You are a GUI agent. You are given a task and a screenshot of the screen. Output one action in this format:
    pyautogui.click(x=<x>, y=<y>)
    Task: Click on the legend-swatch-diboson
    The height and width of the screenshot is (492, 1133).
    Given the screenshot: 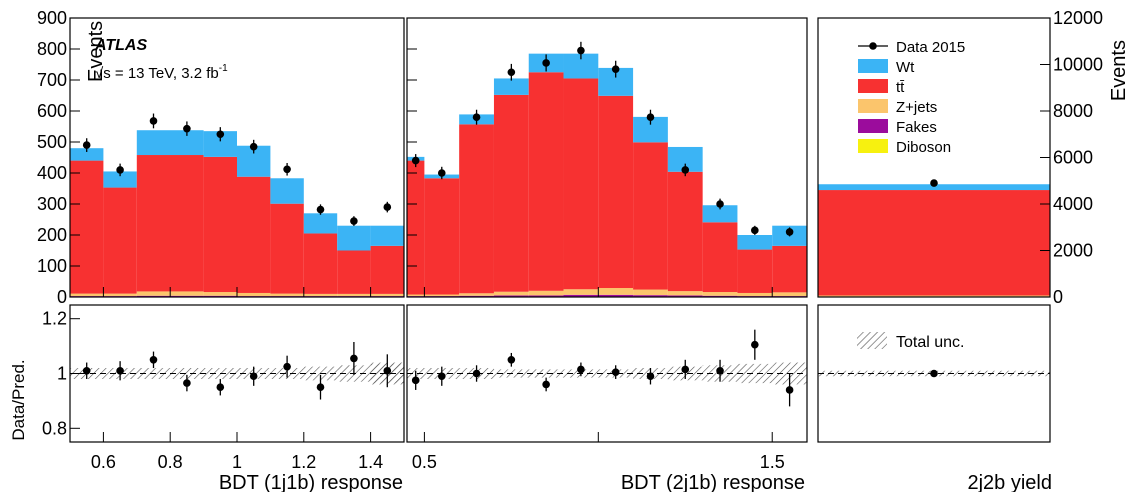 What is the action you would take?
    pyautogui.click(x=873, y=146)
    